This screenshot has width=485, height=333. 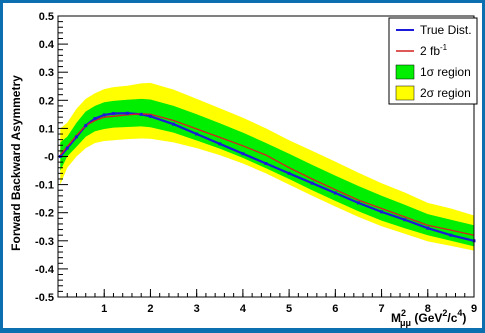 I want to click on x-tick-label: 1, so click(x=104, y=309).